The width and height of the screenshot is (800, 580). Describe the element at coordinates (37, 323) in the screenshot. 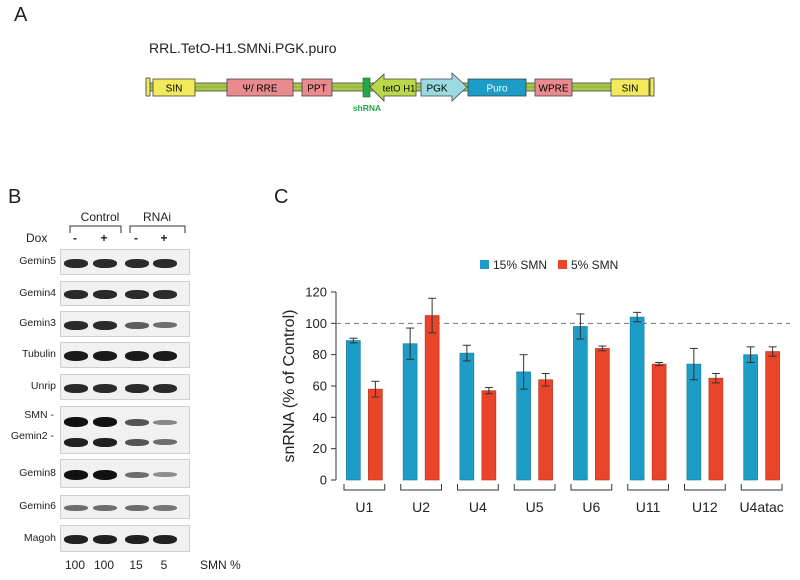

I see `blot-label-gemin3: Gemin3` at that location.